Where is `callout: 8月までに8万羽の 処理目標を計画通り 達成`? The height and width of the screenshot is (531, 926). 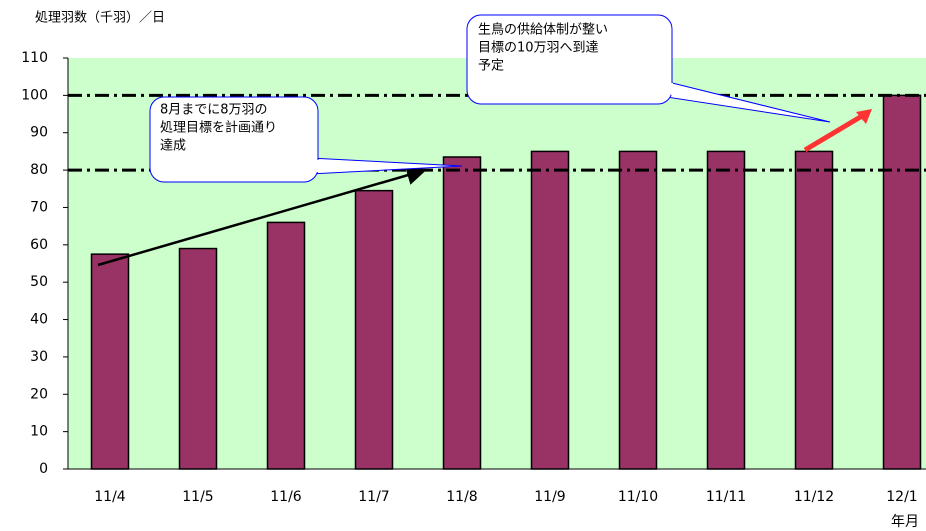
callout: 8月までに8万羽の 処理目標を計画通り 達成 is located at coordinates (306, 139).